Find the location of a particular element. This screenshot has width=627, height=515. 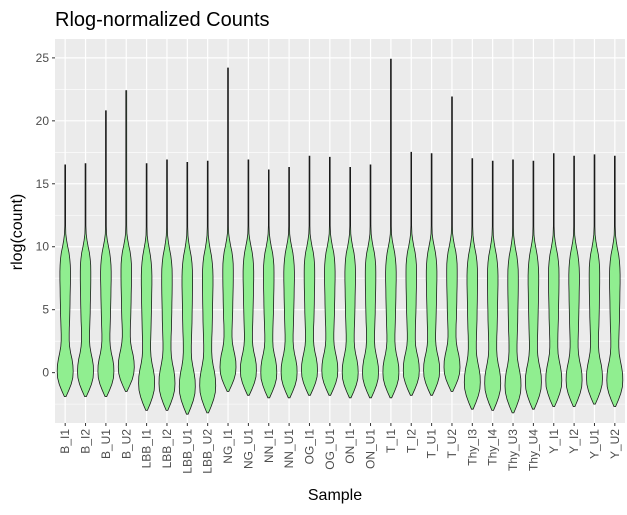

x-tick-label: T_U1 is located at coordinates (432, 444).